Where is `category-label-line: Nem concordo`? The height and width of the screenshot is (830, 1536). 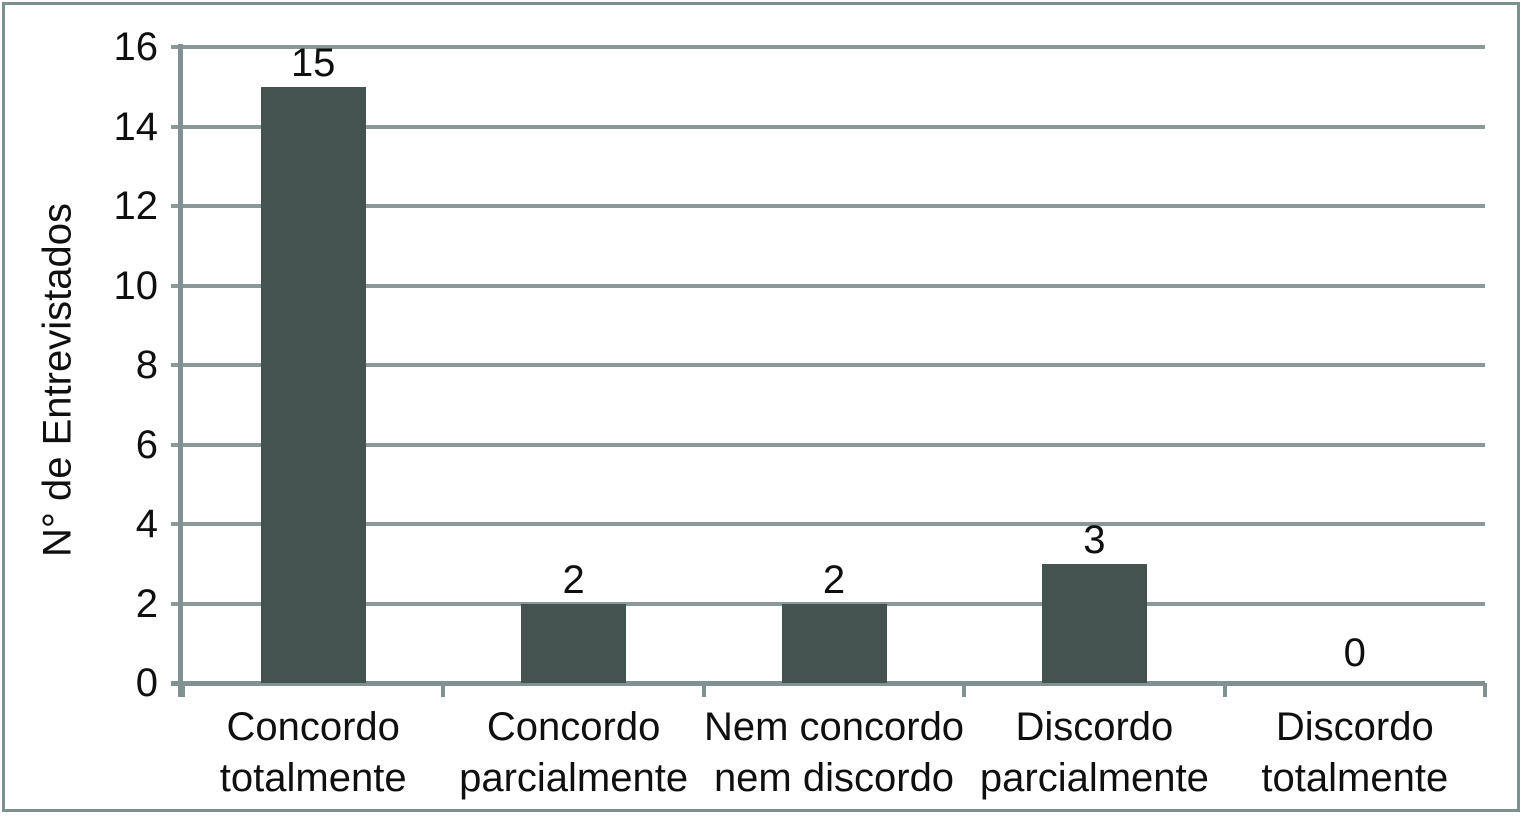
category-label-line: Nem concordo is located at coordinates (834, 727).